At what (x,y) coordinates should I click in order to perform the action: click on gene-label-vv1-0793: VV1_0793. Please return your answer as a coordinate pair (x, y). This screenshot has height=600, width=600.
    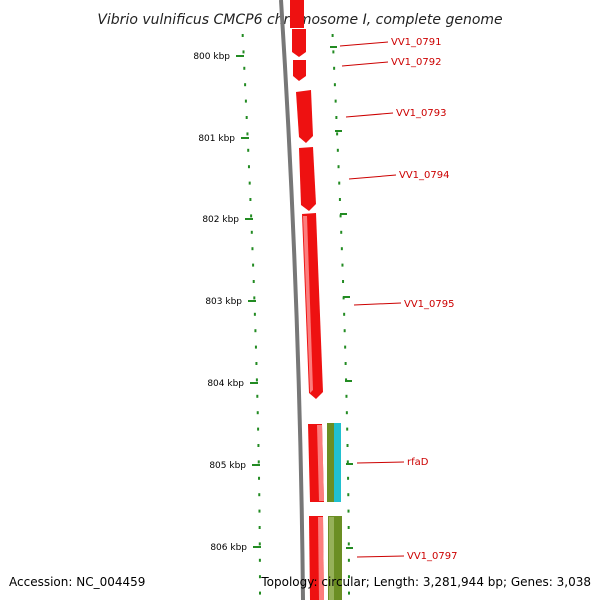
    Looking at the image, I should click on (421, 113).